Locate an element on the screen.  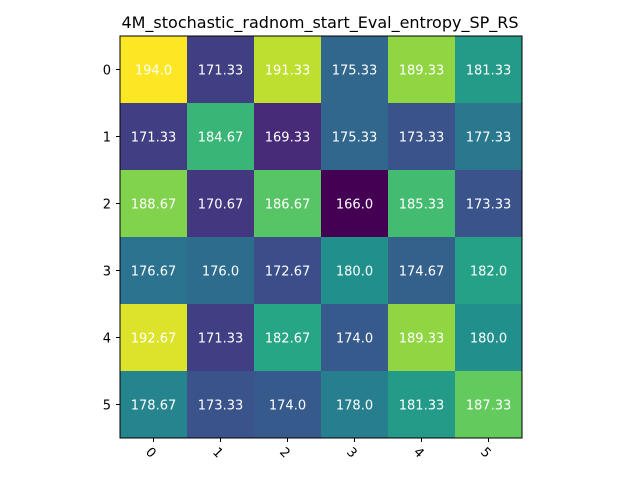
heatmap-cell-r0-c1 is located at coordinates (221, 70).